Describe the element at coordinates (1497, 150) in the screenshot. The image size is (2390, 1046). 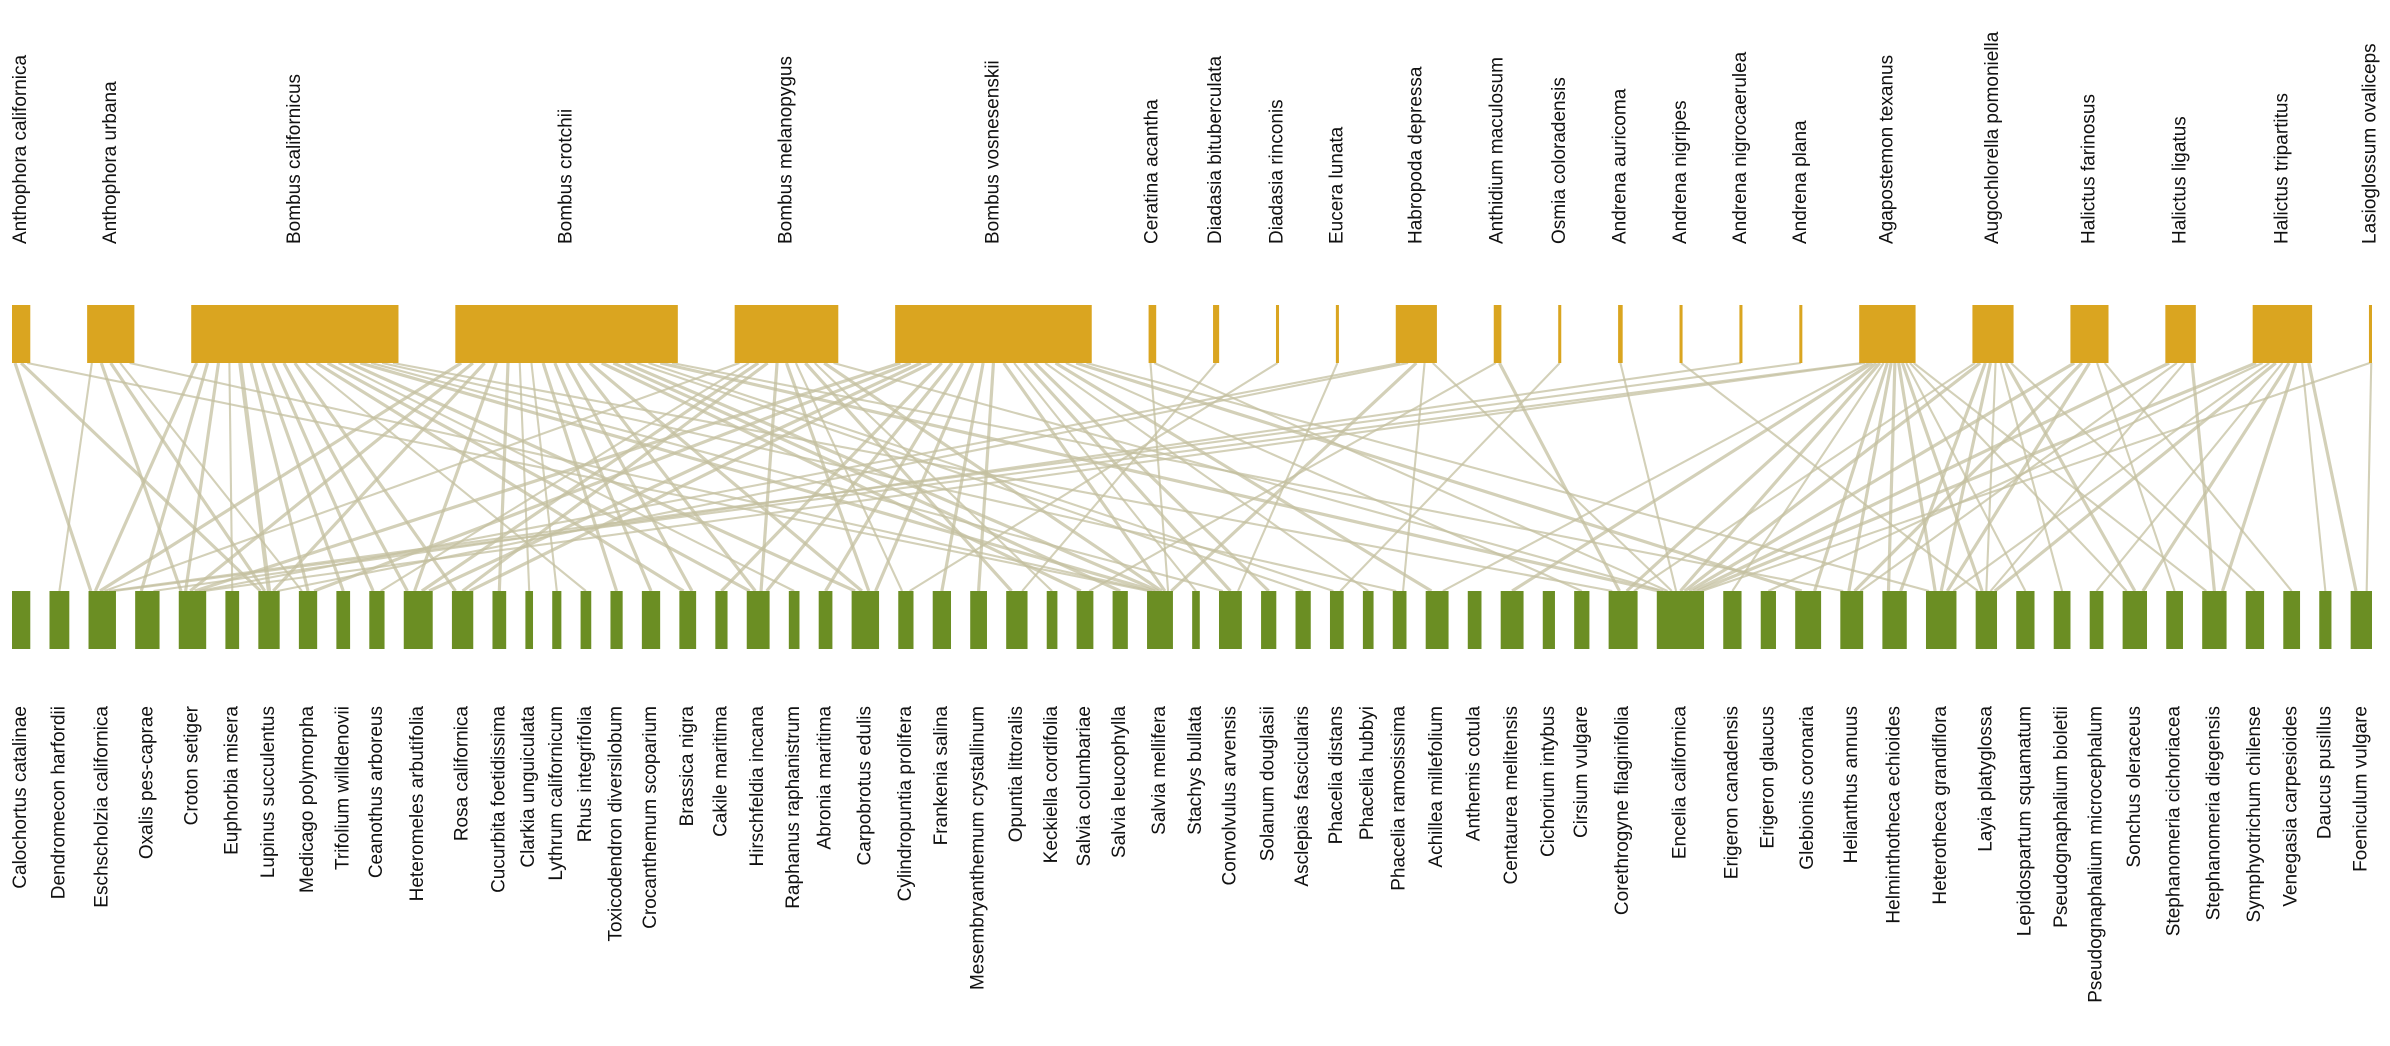
I see `top-label: Anthidium maculosum` at that location.